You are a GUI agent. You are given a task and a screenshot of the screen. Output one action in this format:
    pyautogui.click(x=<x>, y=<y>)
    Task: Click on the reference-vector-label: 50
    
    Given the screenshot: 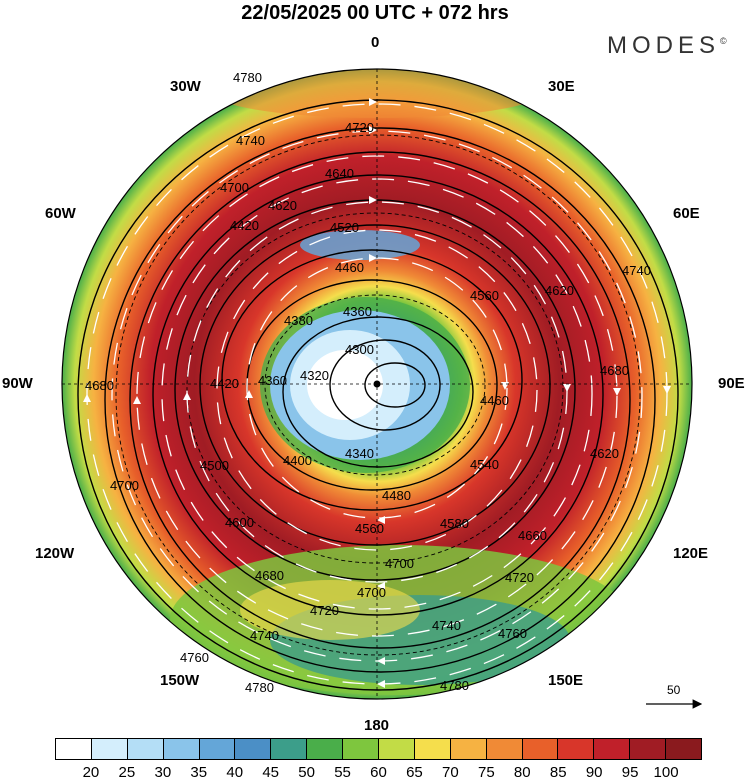 What is the action you would take?
    pyautogui.click(x=674, y=690)
    